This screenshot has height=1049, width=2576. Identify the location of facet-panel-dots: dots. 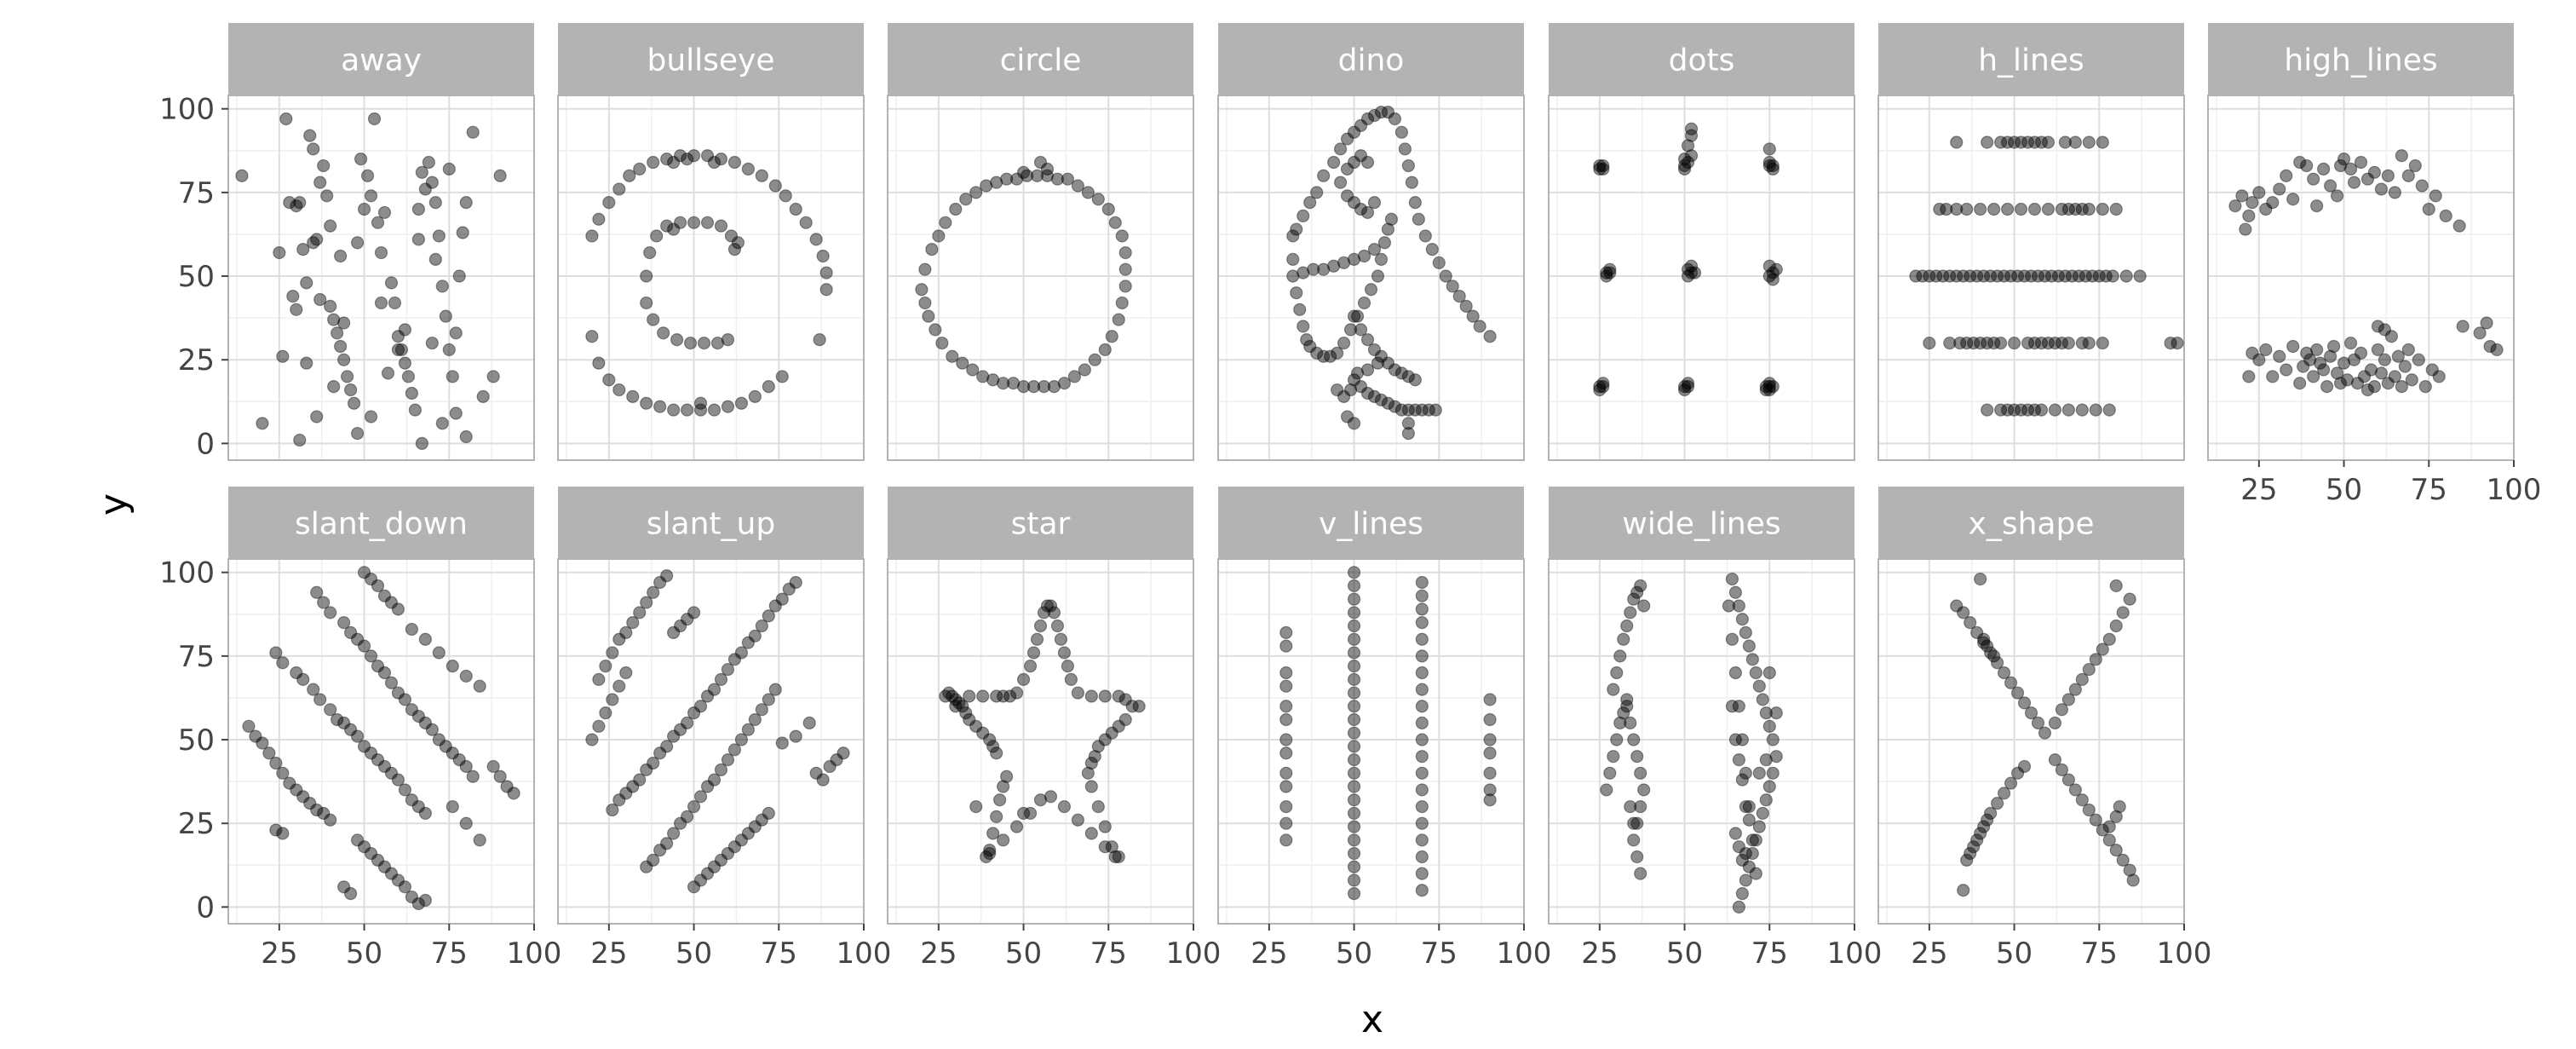
(1702, 242).